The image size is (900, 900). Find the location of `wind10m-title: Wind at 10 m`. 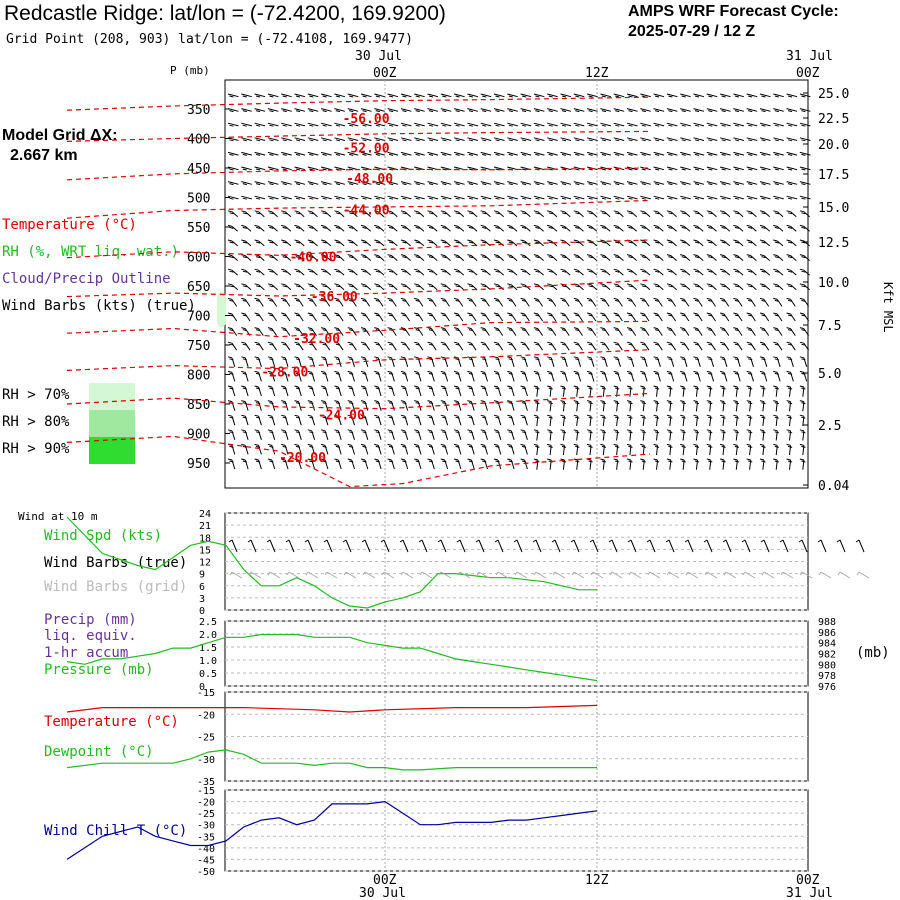

wind10m-title: Wind at 10 m is located at coordinates (58, 516).